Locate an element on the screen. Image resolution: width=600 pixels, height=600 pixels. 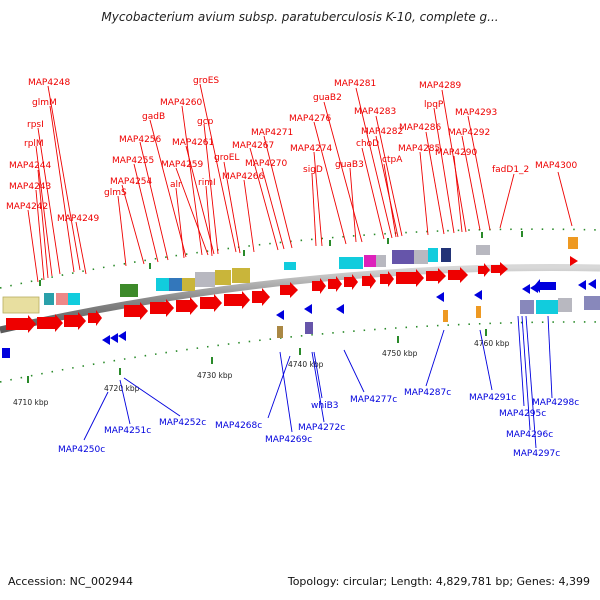
gene-label: MAP4282 is located at coordinates (382, 132).